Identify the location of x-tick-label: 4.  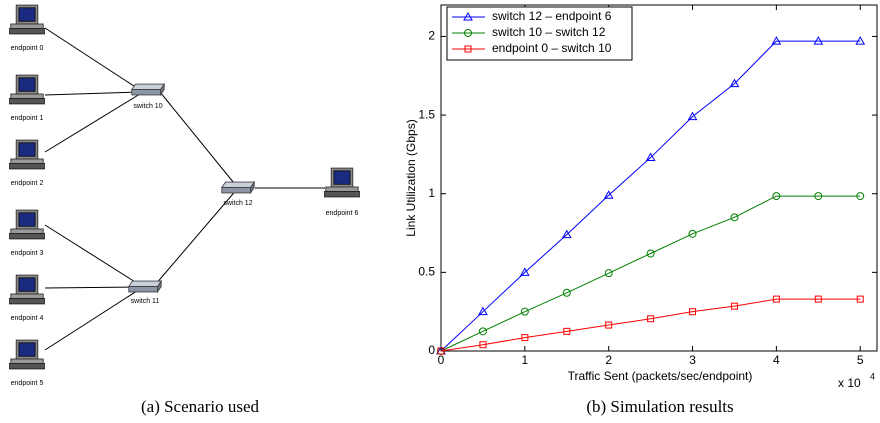
(776, 360).